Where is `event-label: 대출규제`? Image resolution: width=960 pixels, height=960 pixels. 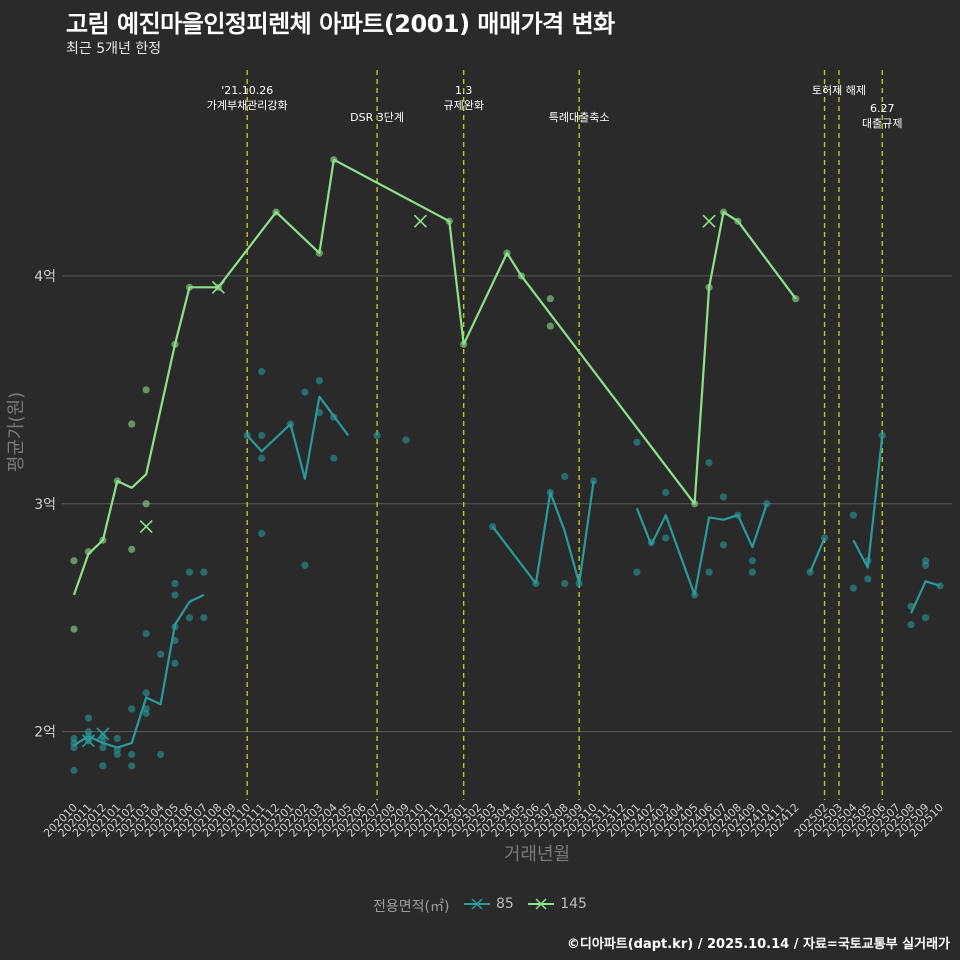
event-label: 대출규제 is located at coordinates (882, 123).